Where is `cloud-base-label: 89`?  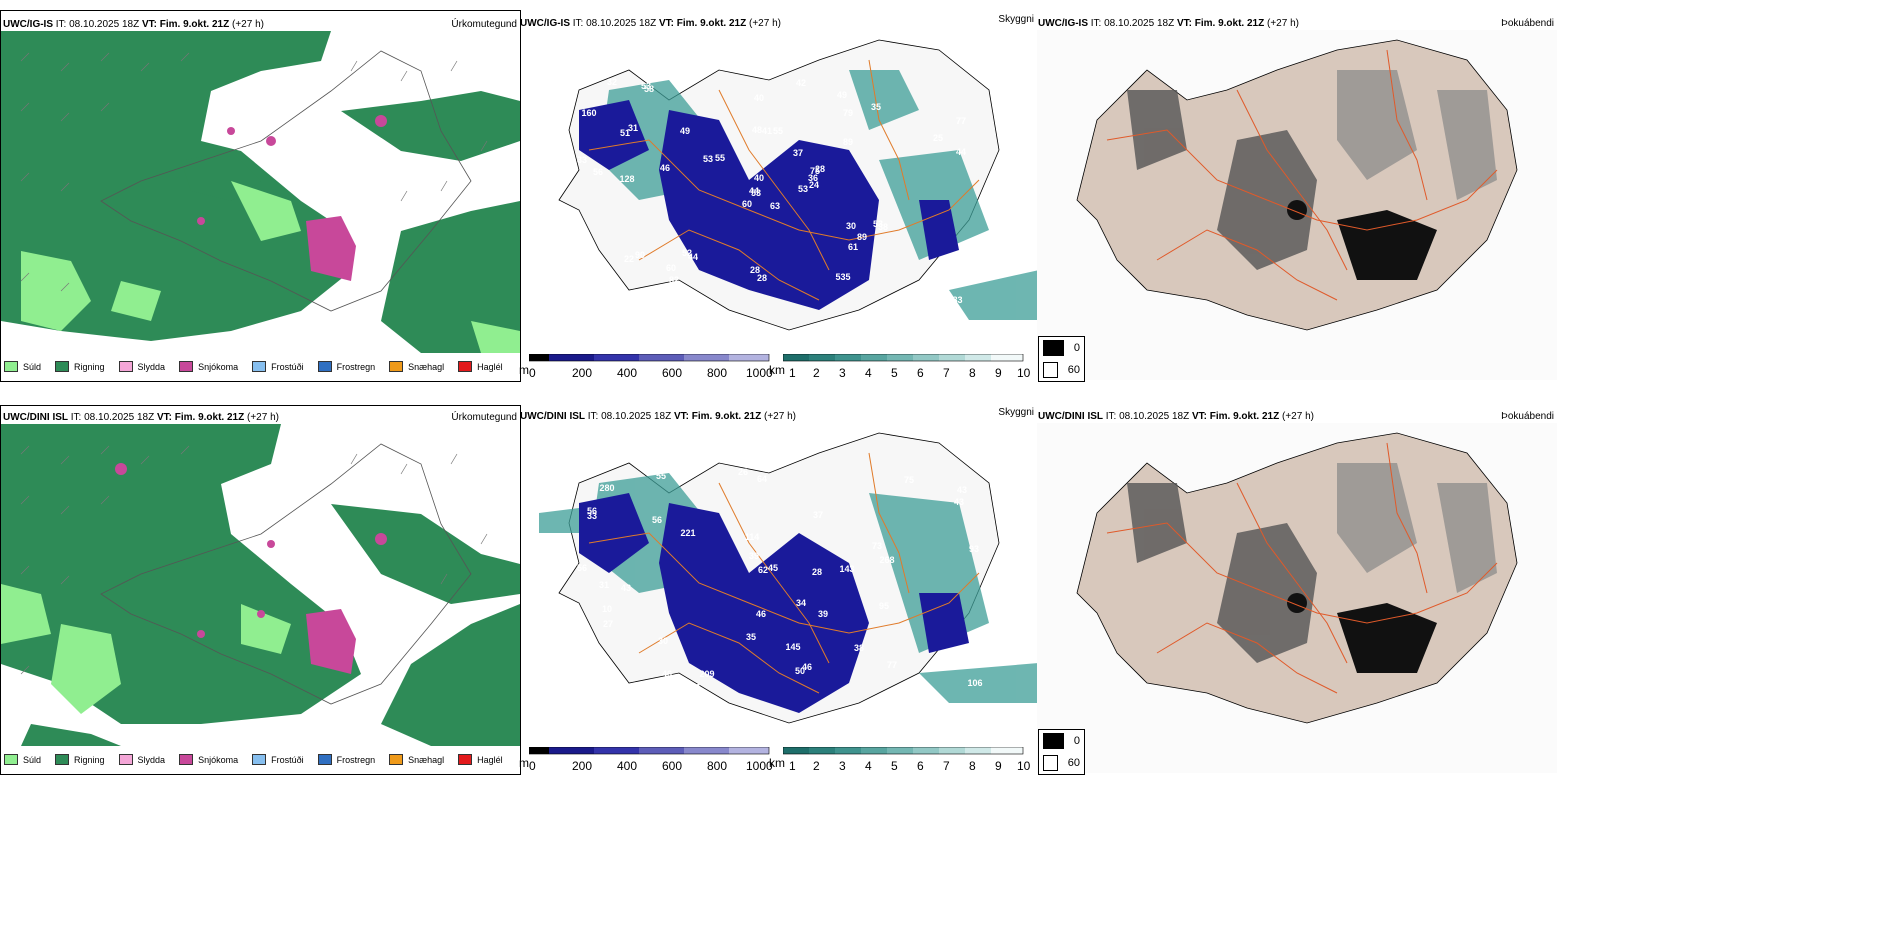
cloud-base-label: 89 is located at coordinates (862, 237).